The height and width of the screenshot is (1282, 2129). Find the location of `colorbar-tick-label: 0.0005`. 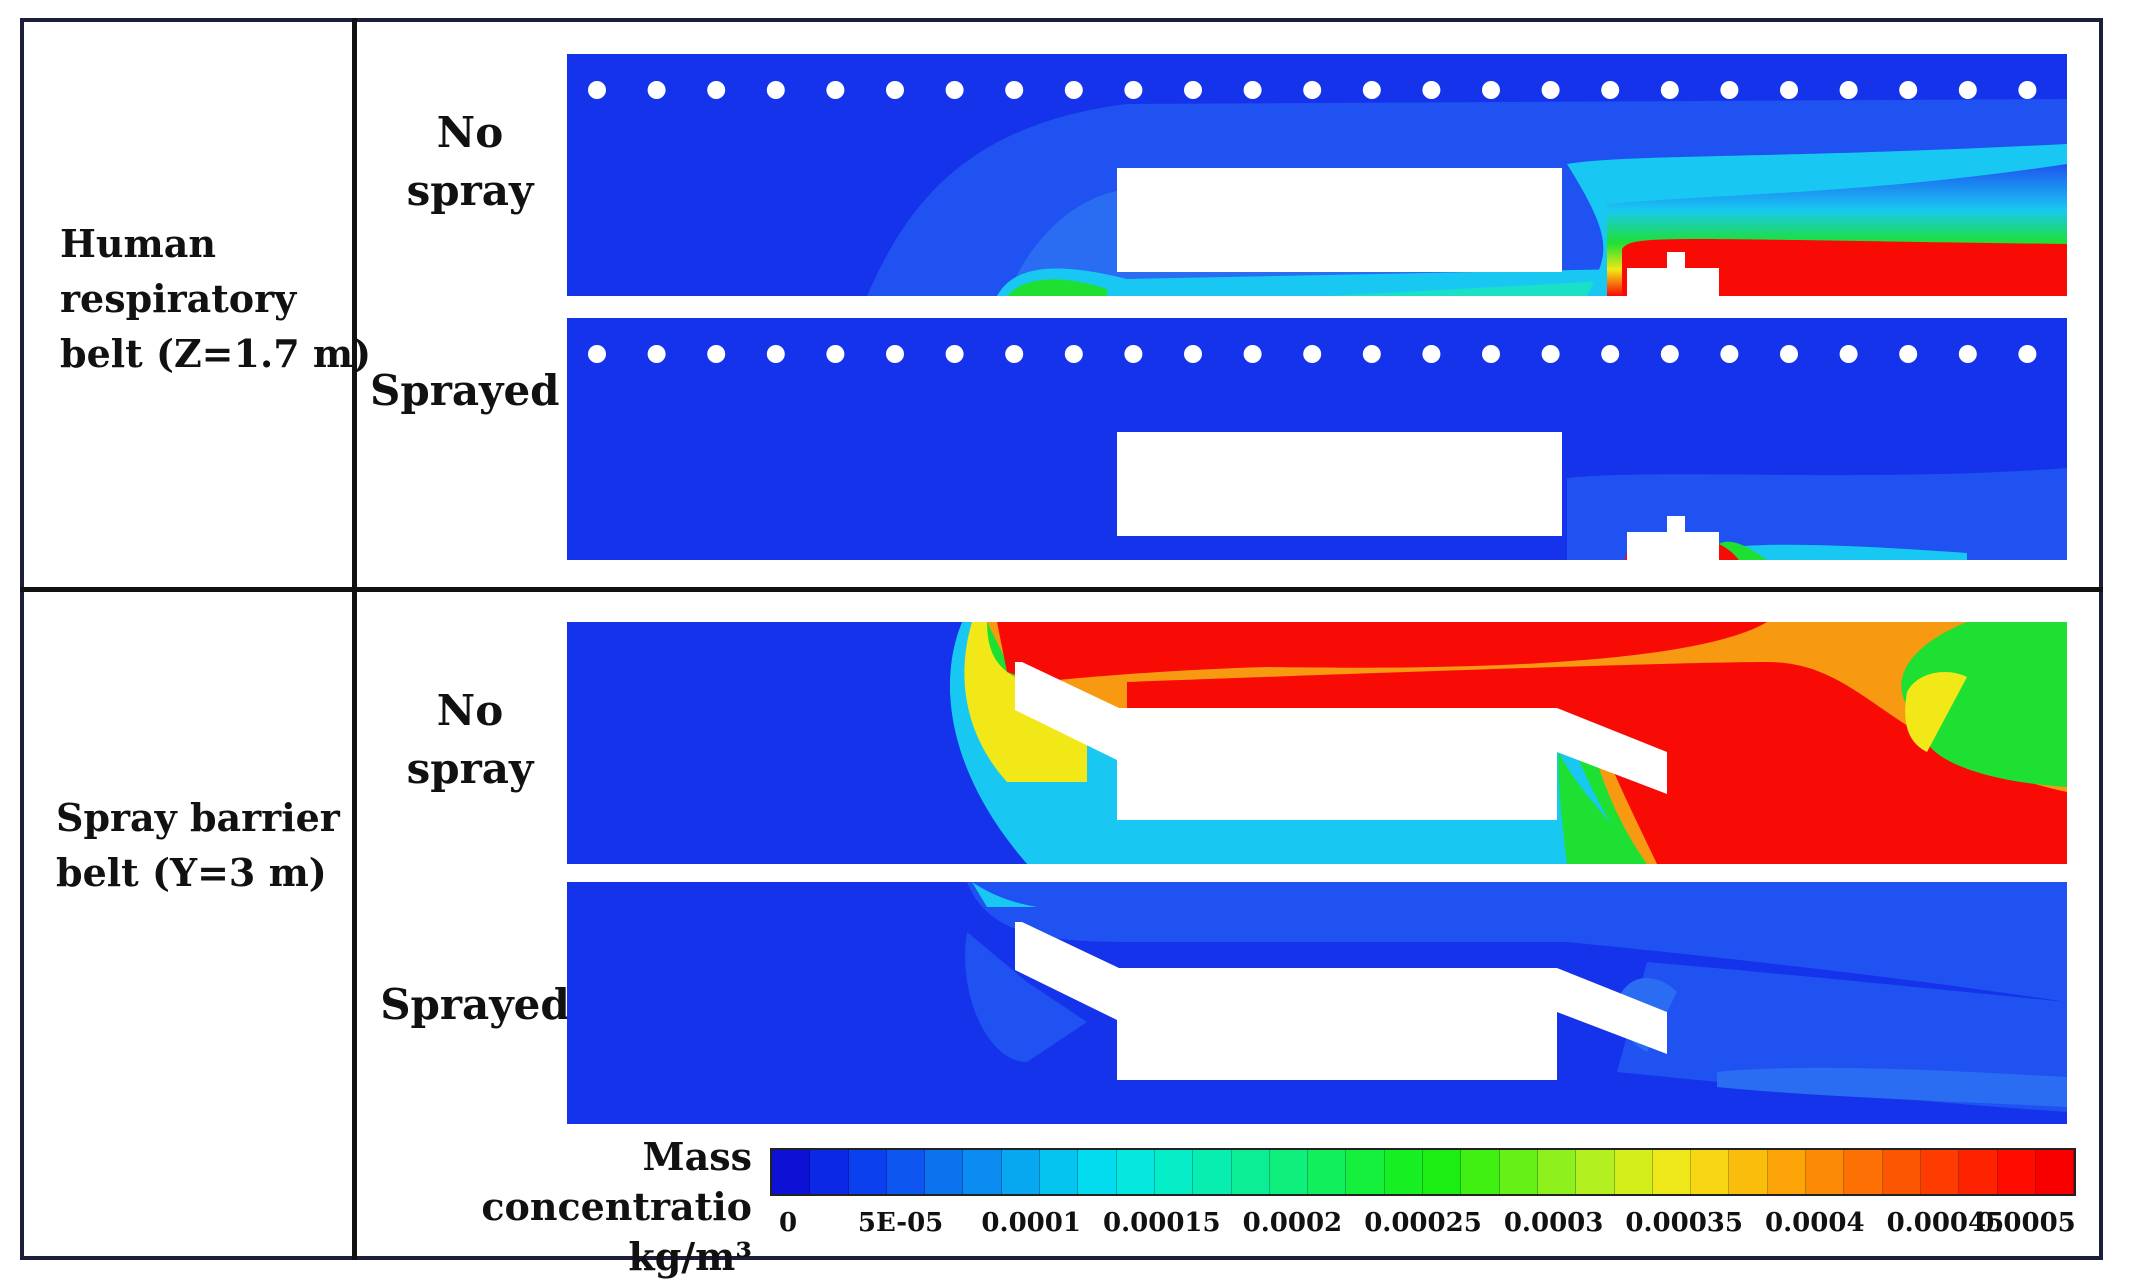

colorbar-tick-label: 0.0005 is located at coordinates (2026, 1223).